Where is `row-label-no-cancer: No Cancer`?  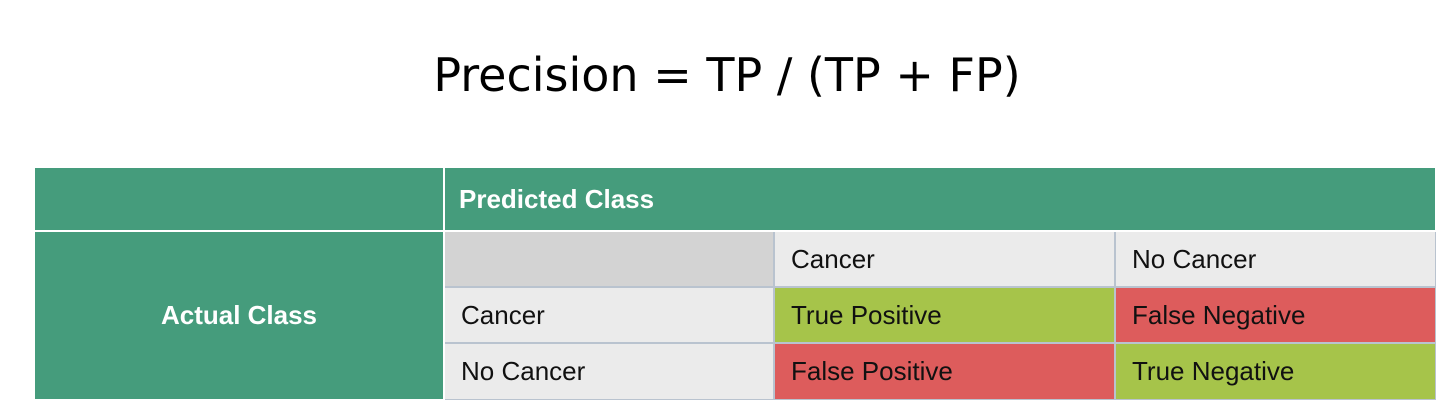 row-label-no-cancer: No Cancer is located at coordinates (609, 371).